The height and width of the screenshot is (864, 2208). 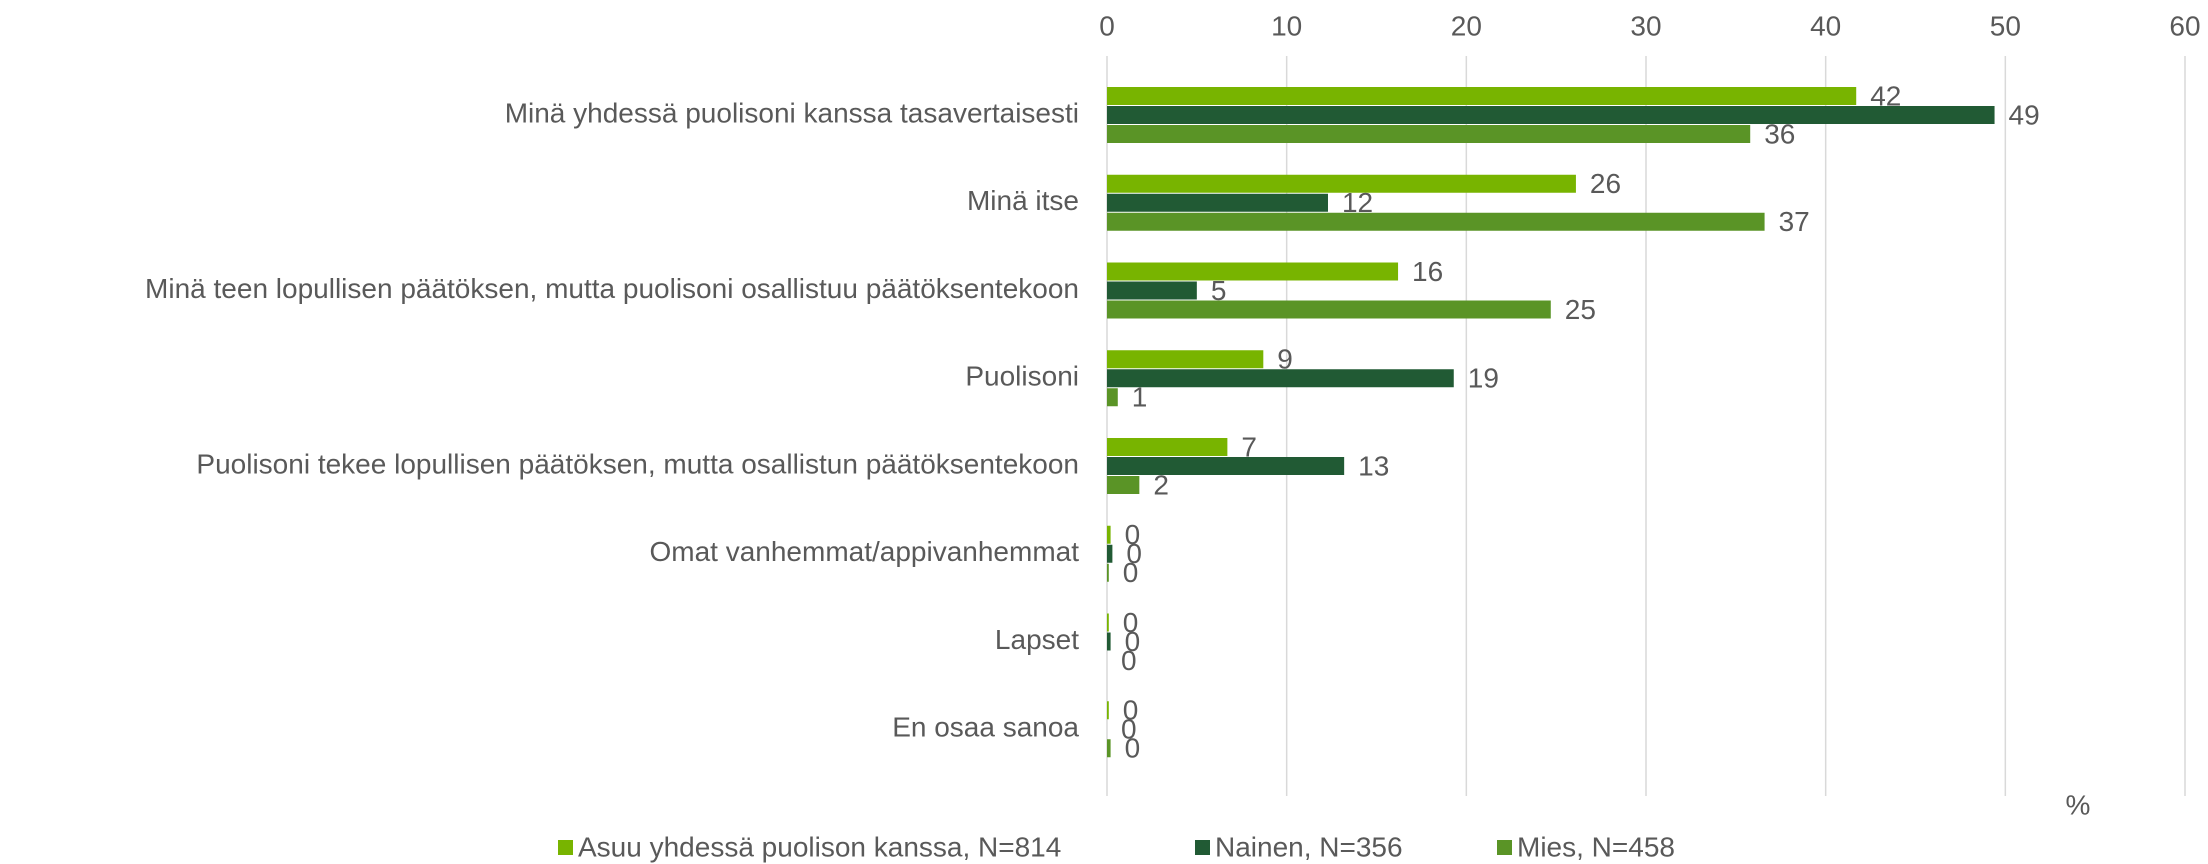 I want to click on data-label: 7, so click(x=1249, y=446).